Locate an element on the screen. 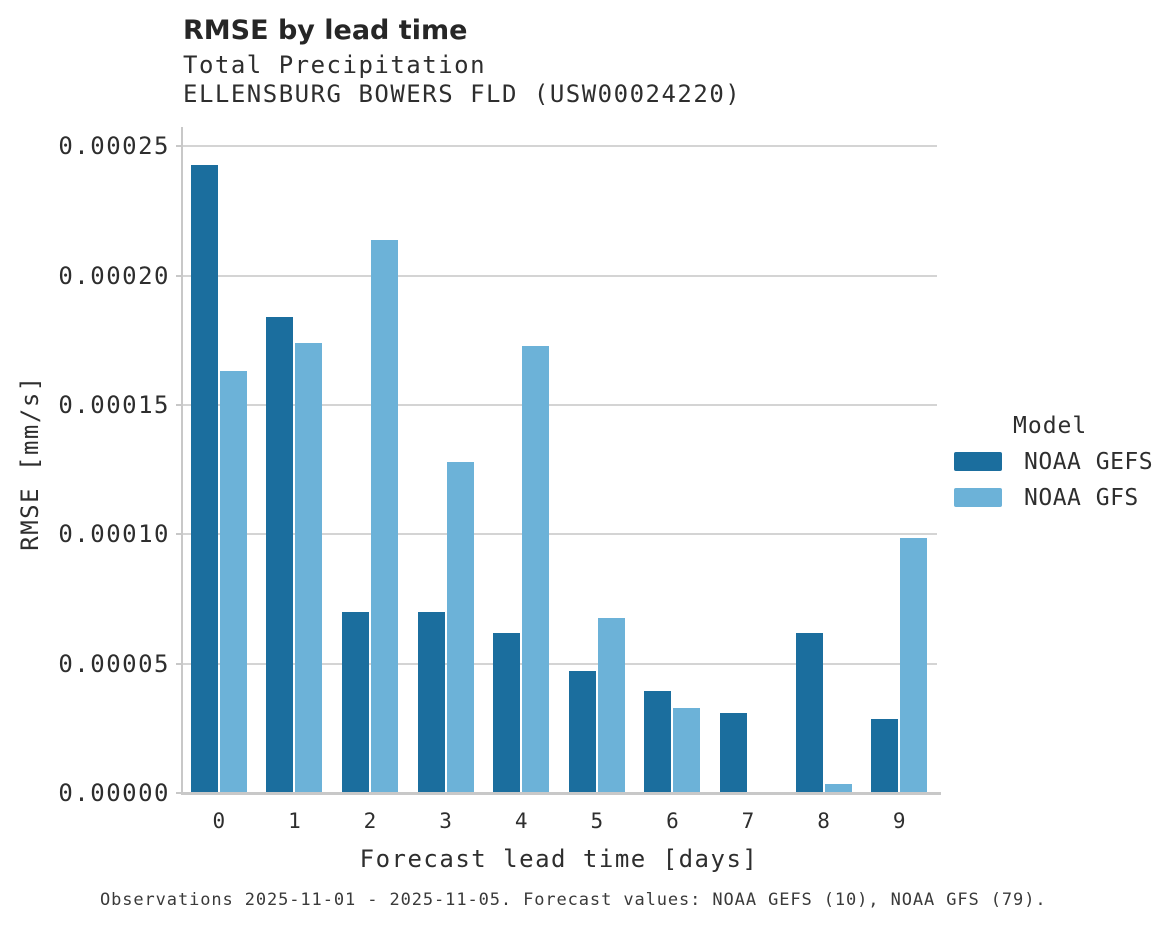 The height and width of the screenshot is (928, 1175). legend-swatch-noaa-gefs is located at coordinates (978, 461).